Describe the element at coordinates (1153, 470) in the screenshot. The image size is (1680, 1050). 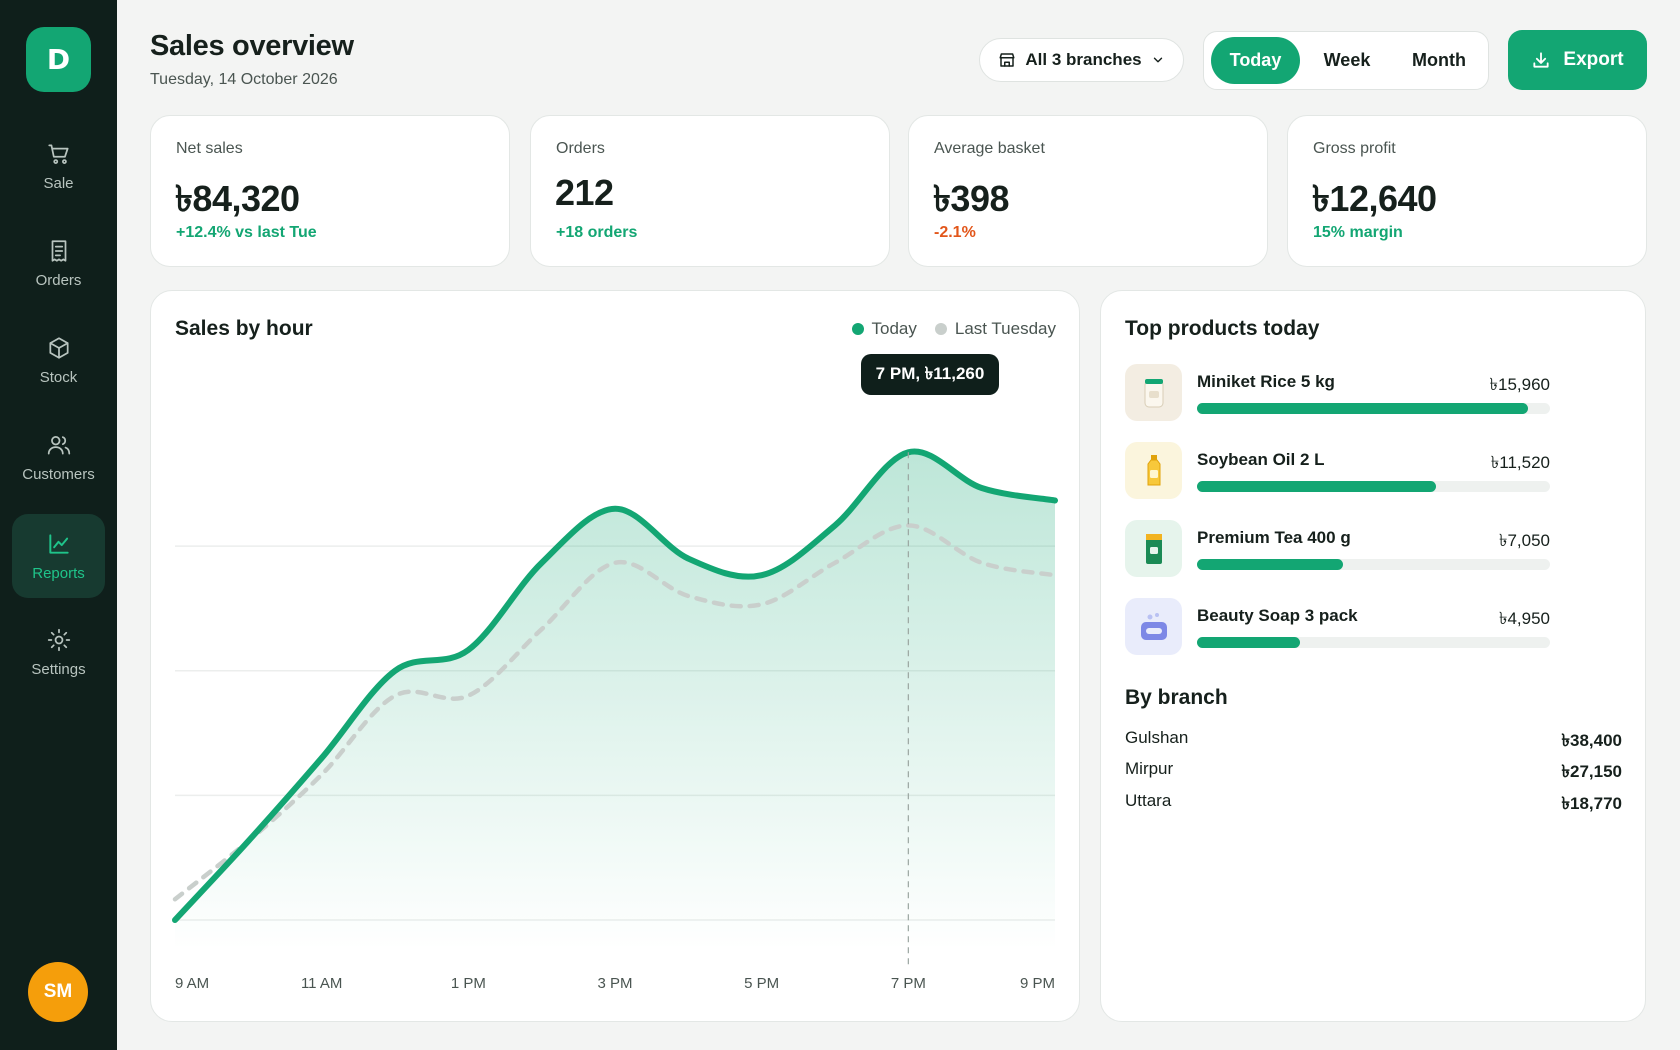
I see `oil-bottle-icon` at that location.